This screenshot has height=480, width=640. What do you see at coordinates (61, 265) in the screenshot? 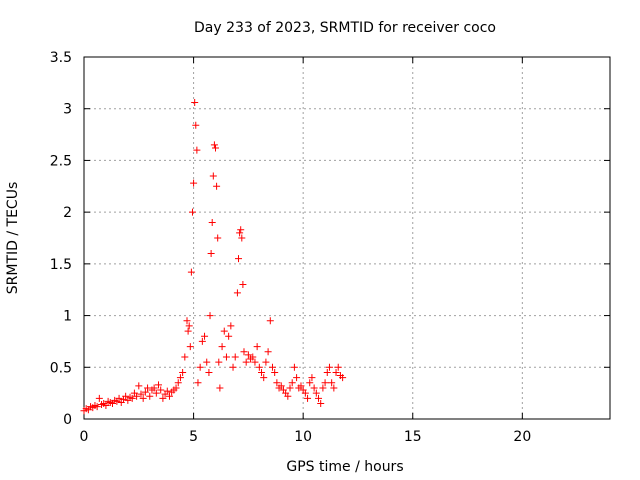
I see `y-tick-label: 1.5` at bounding box center [61, 265].